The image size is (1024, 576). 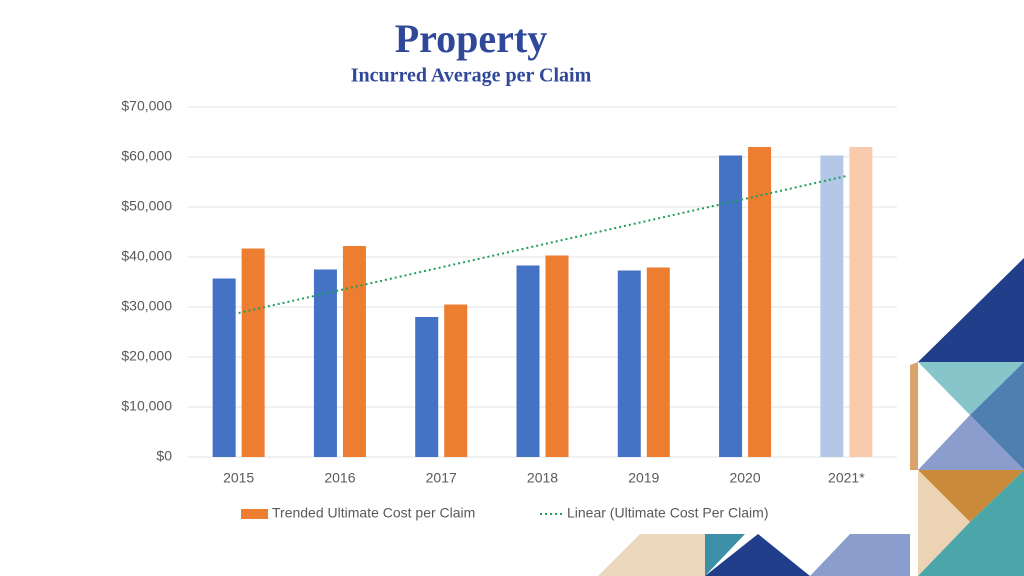 I want to click on y-tick-label: $0, so click(x=164, y=456).